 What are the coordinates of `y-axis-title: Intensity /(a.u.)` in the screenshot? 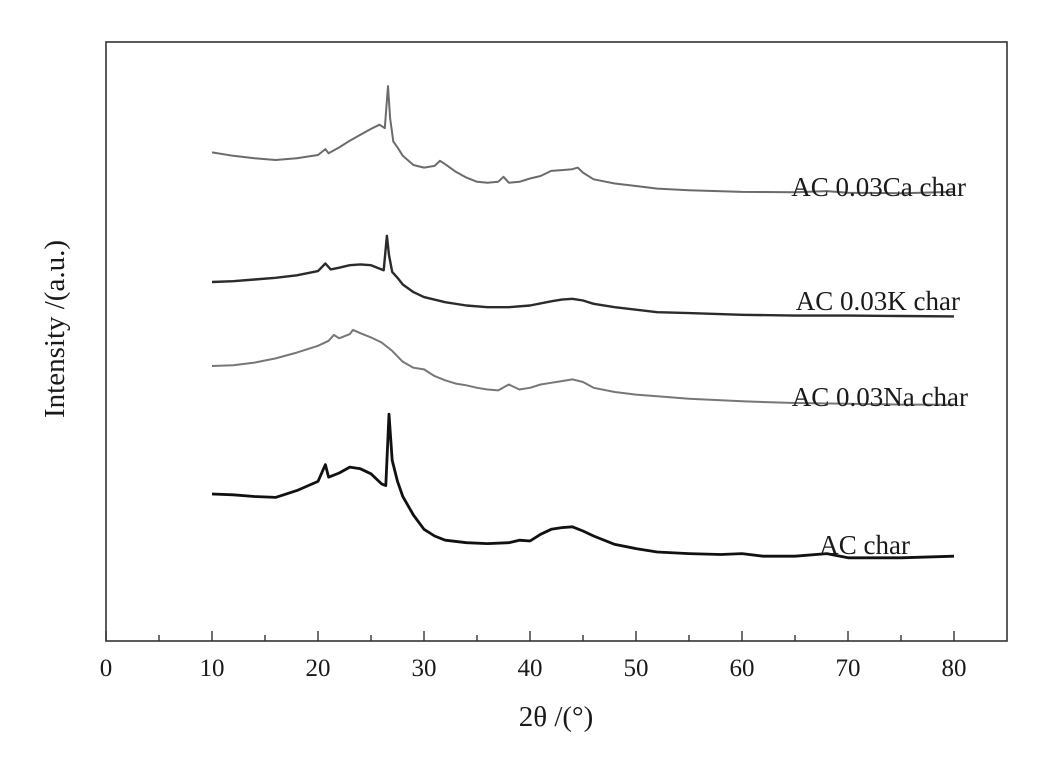 It's located at (55, 329).